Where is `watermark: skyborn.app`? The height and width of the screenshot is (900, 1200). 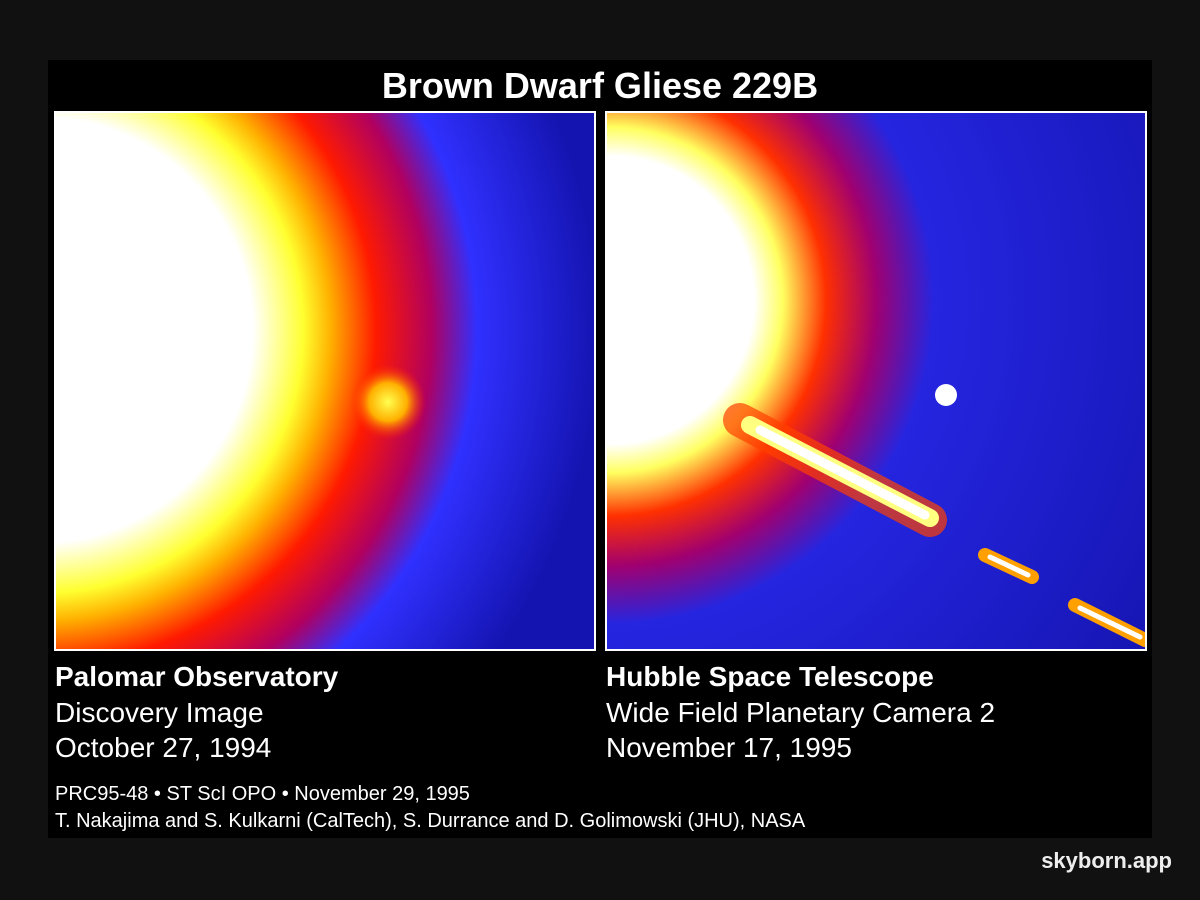 watermark: skyborn.app is located at coordinates (1106, 860).